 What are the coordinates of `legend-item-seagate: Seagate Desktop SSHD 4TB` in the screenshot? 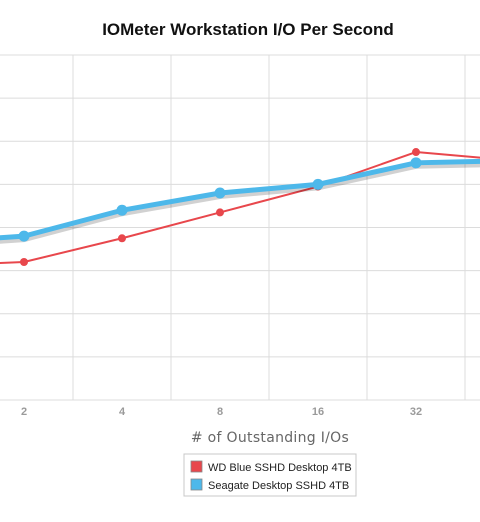 It's located at (269, 485).